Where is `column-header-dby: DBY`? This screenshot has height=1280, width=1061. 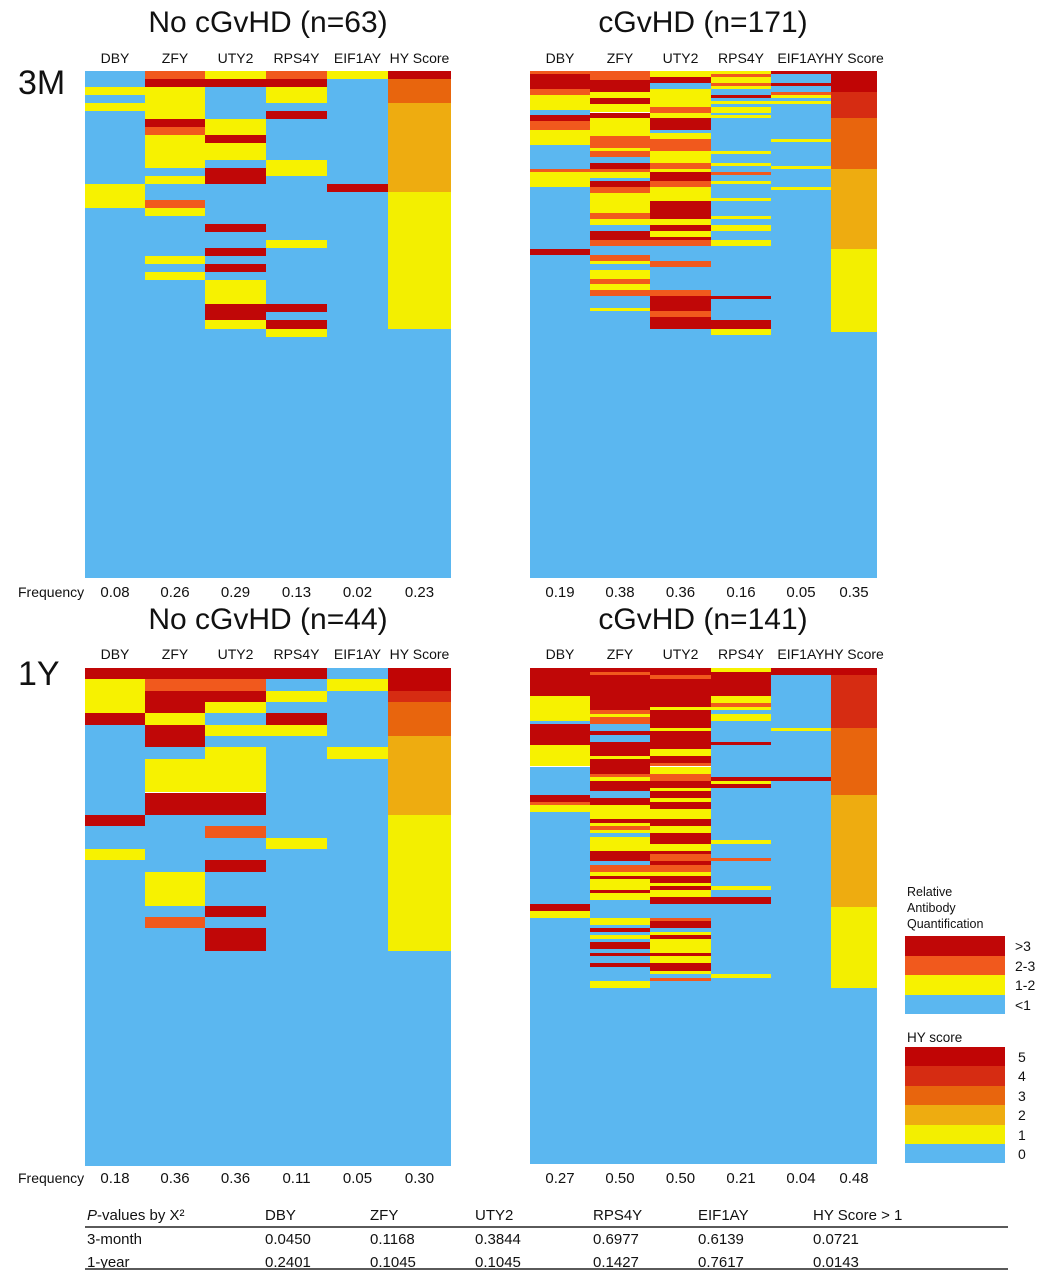 column-header-dby: DBY is located at coordinates (115, 58).